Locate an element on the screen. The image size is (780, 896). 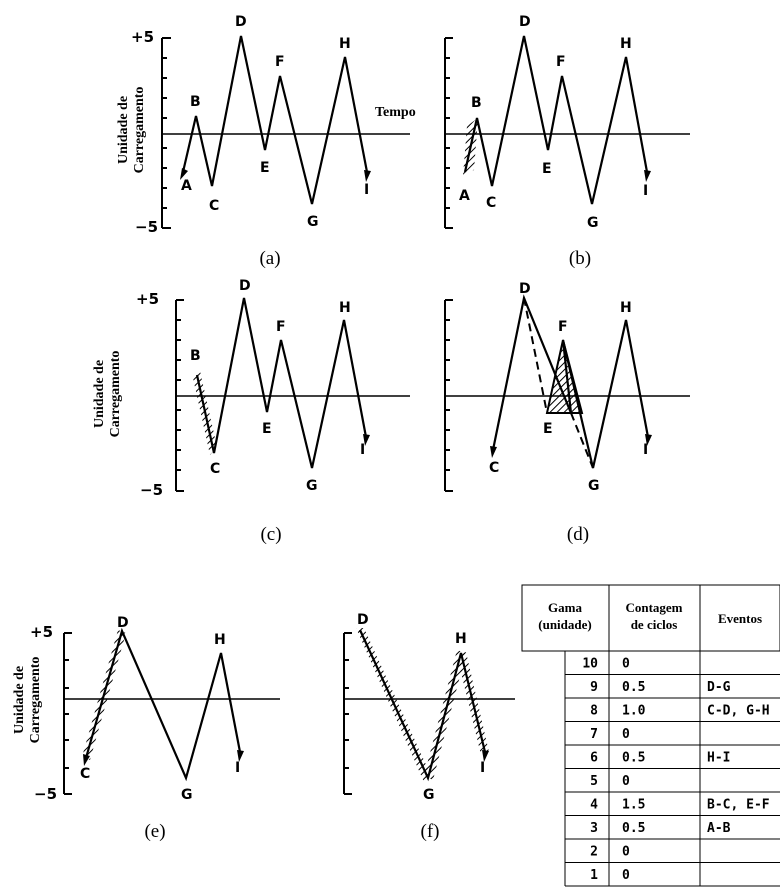
cell-events: A-B is located at coordinates (719, 828).